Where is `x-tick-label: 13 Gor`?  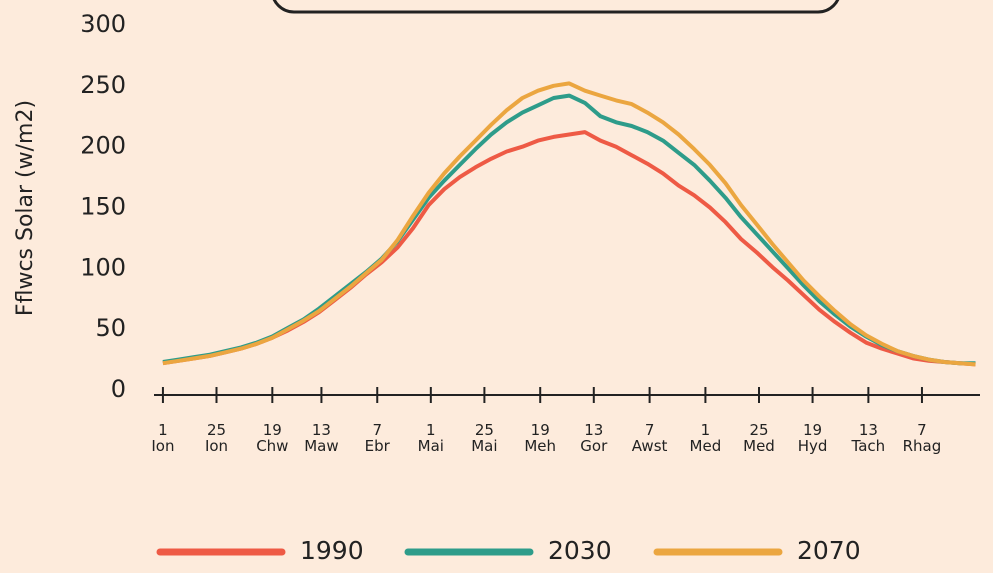
x-tick-label: 13 Gor is located at coordinates (594, 438).